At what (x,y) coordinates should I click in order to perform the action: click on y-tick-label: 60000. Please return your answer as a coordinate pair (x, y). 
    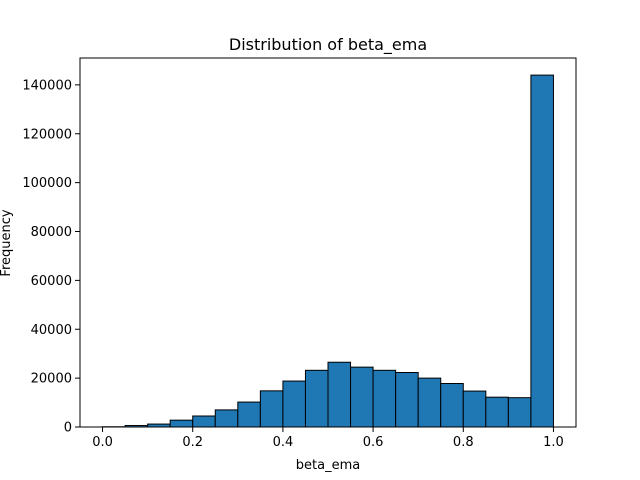
    Looking at the image, I should click on (51, 281).